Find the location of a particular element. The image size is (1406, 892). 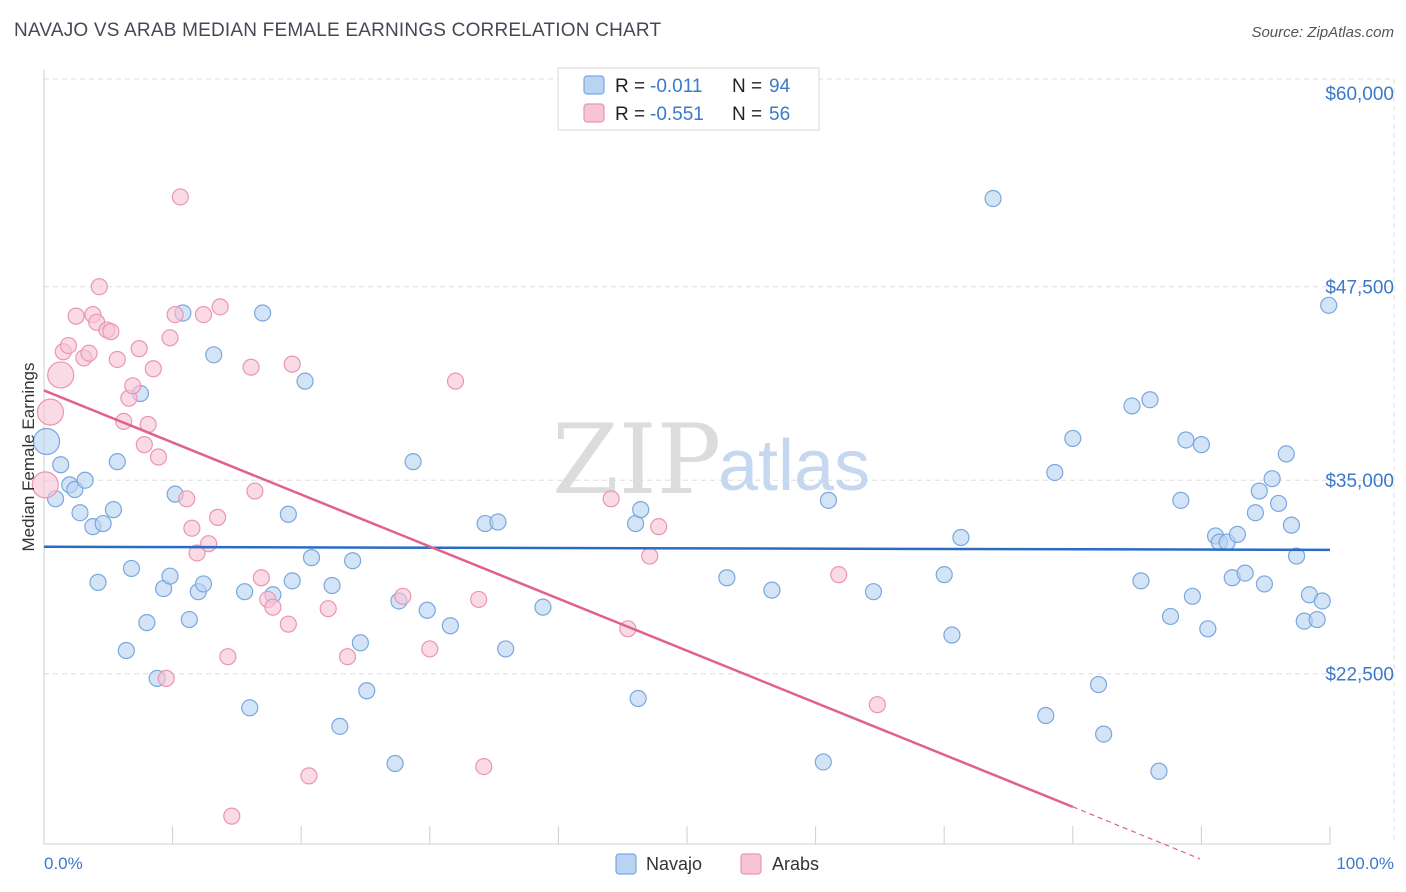

x-tick-marks is located at coordinates (687, 835).